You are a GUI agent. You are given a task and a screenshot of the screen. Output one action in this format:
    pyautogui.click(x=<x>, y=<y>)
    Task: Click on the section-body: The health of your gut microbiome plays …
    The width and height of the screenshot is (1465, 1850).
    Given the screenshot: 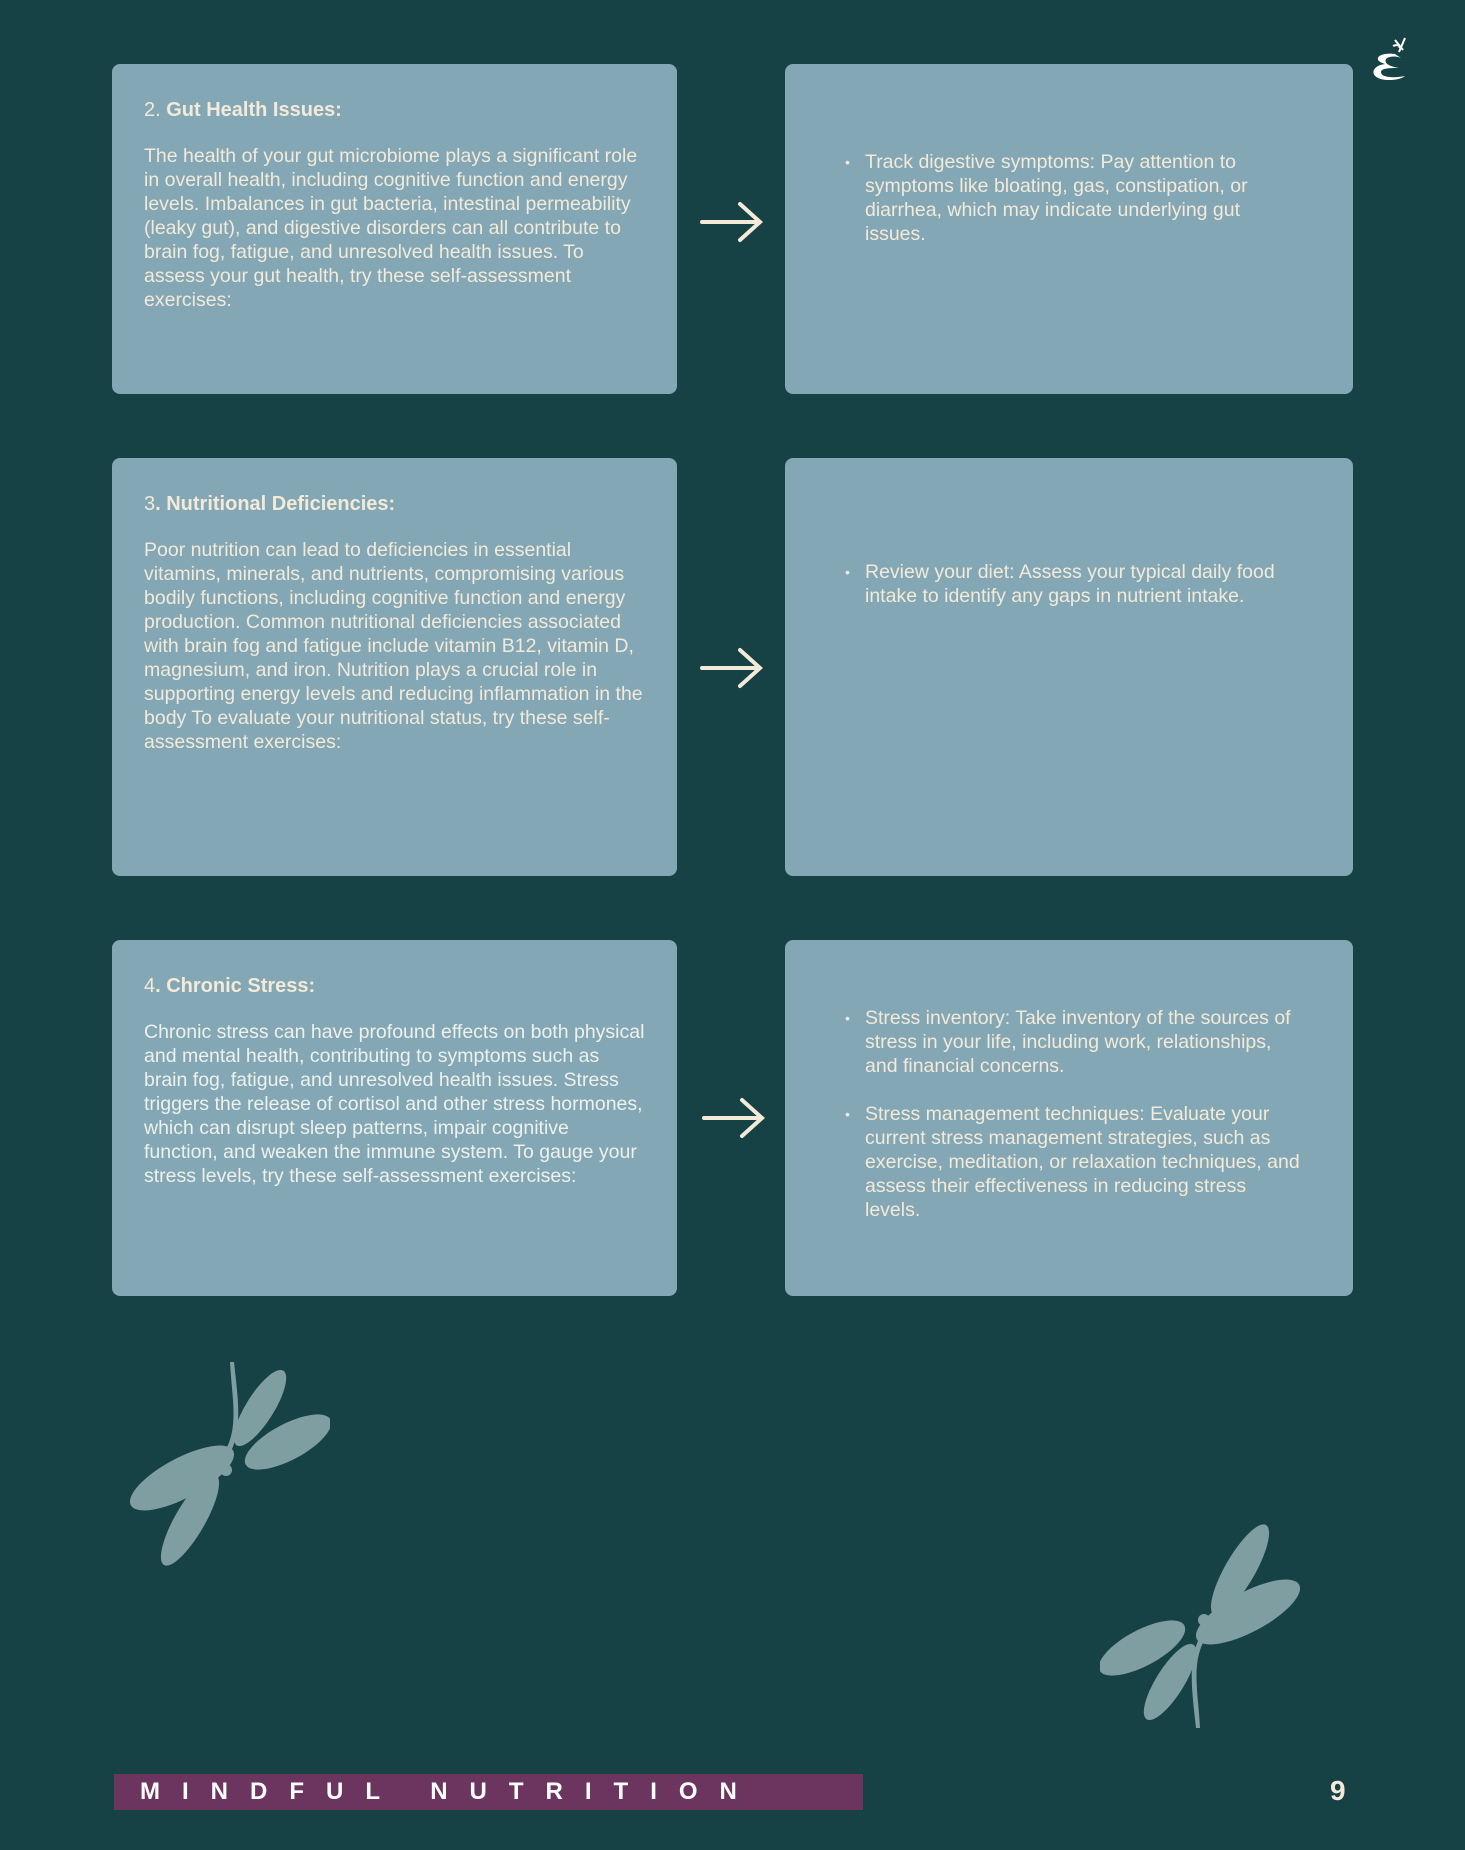 What is the action you would take?
    pyautogui.click(x=391, y=228)
    